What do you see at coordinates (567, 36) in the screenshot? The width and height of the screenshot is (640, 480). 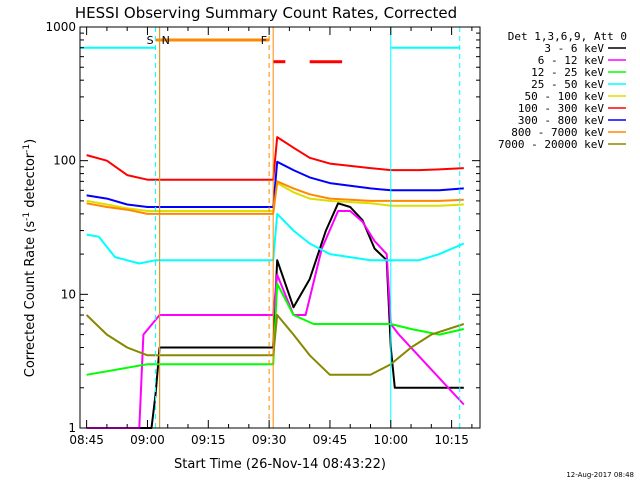 I see `legend-title: Det 1,3,6,9, Att 0` at bounding box center [567, 36].